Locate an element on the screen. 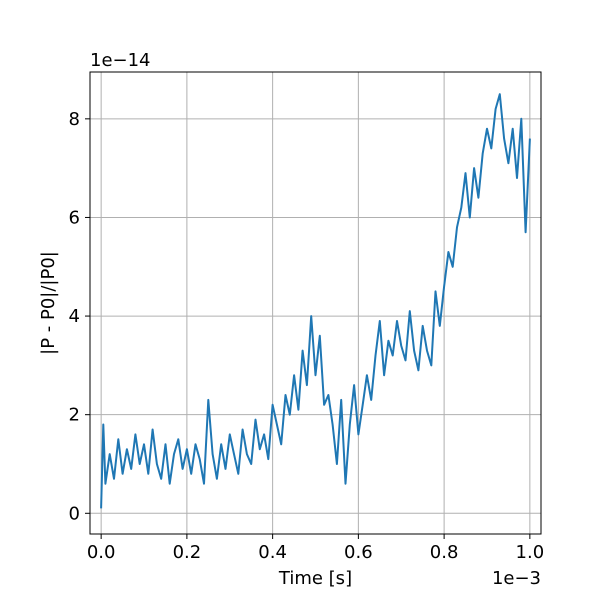 The width and height of the screenshot is (600, 600). y-tick-label: 6 is located at coordinates (74, 217).